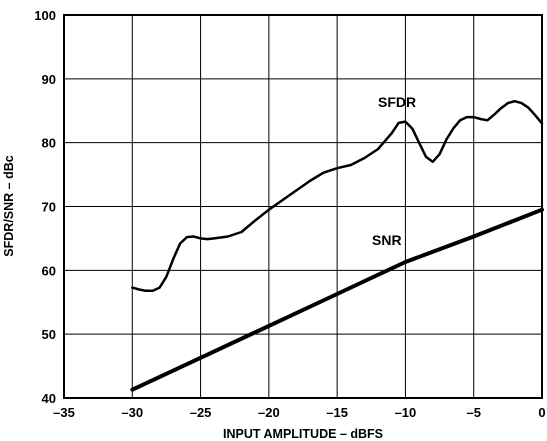 The image size is (547, 441). I want to click on series-label-sfdr: SFDR, so click(397, 102).